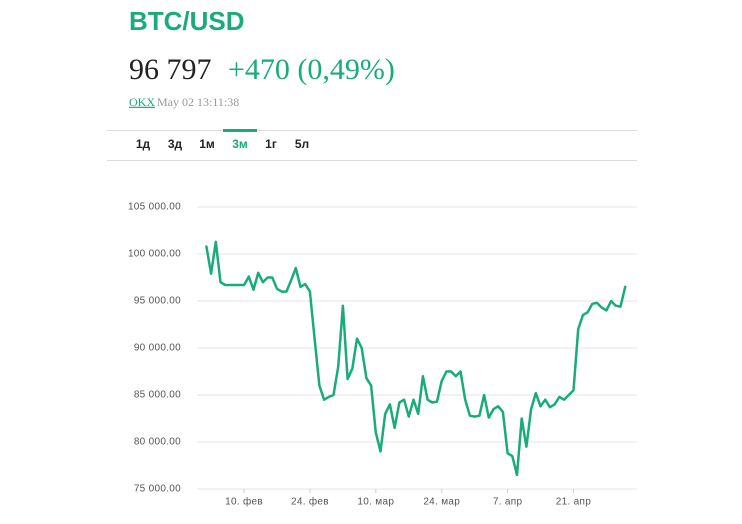 This screenshot has width=742, height=524. Describe the element at coordinates (573, 502) in the screenshot. I see `x-tick-label: 21. апр` at that location.